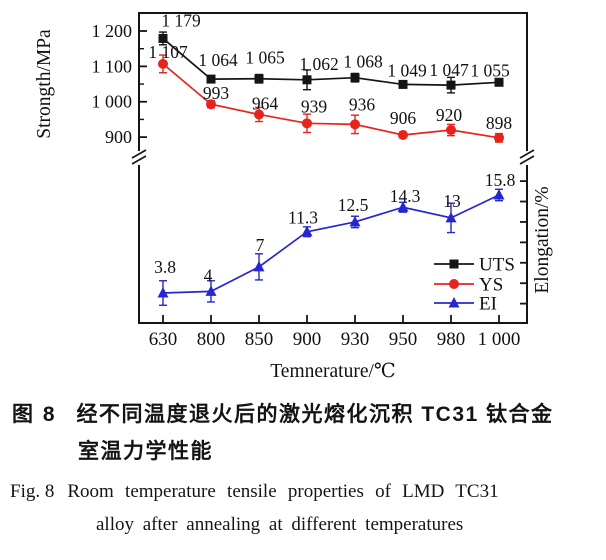 The width and height of the screenshot is (606, 560). Describe the element at coordinates (497, 265) in the screenshot. I see `legend-label: UTS` at that location.